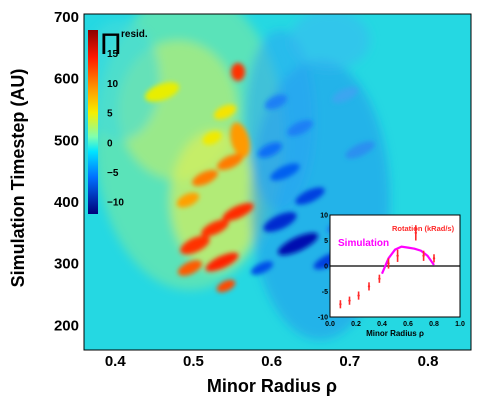 This screenshot has height=405, width=480. Describe the element at coordinates (113, 173) in the screenshot. I see `colorbar-tick-label: −5` at that location.